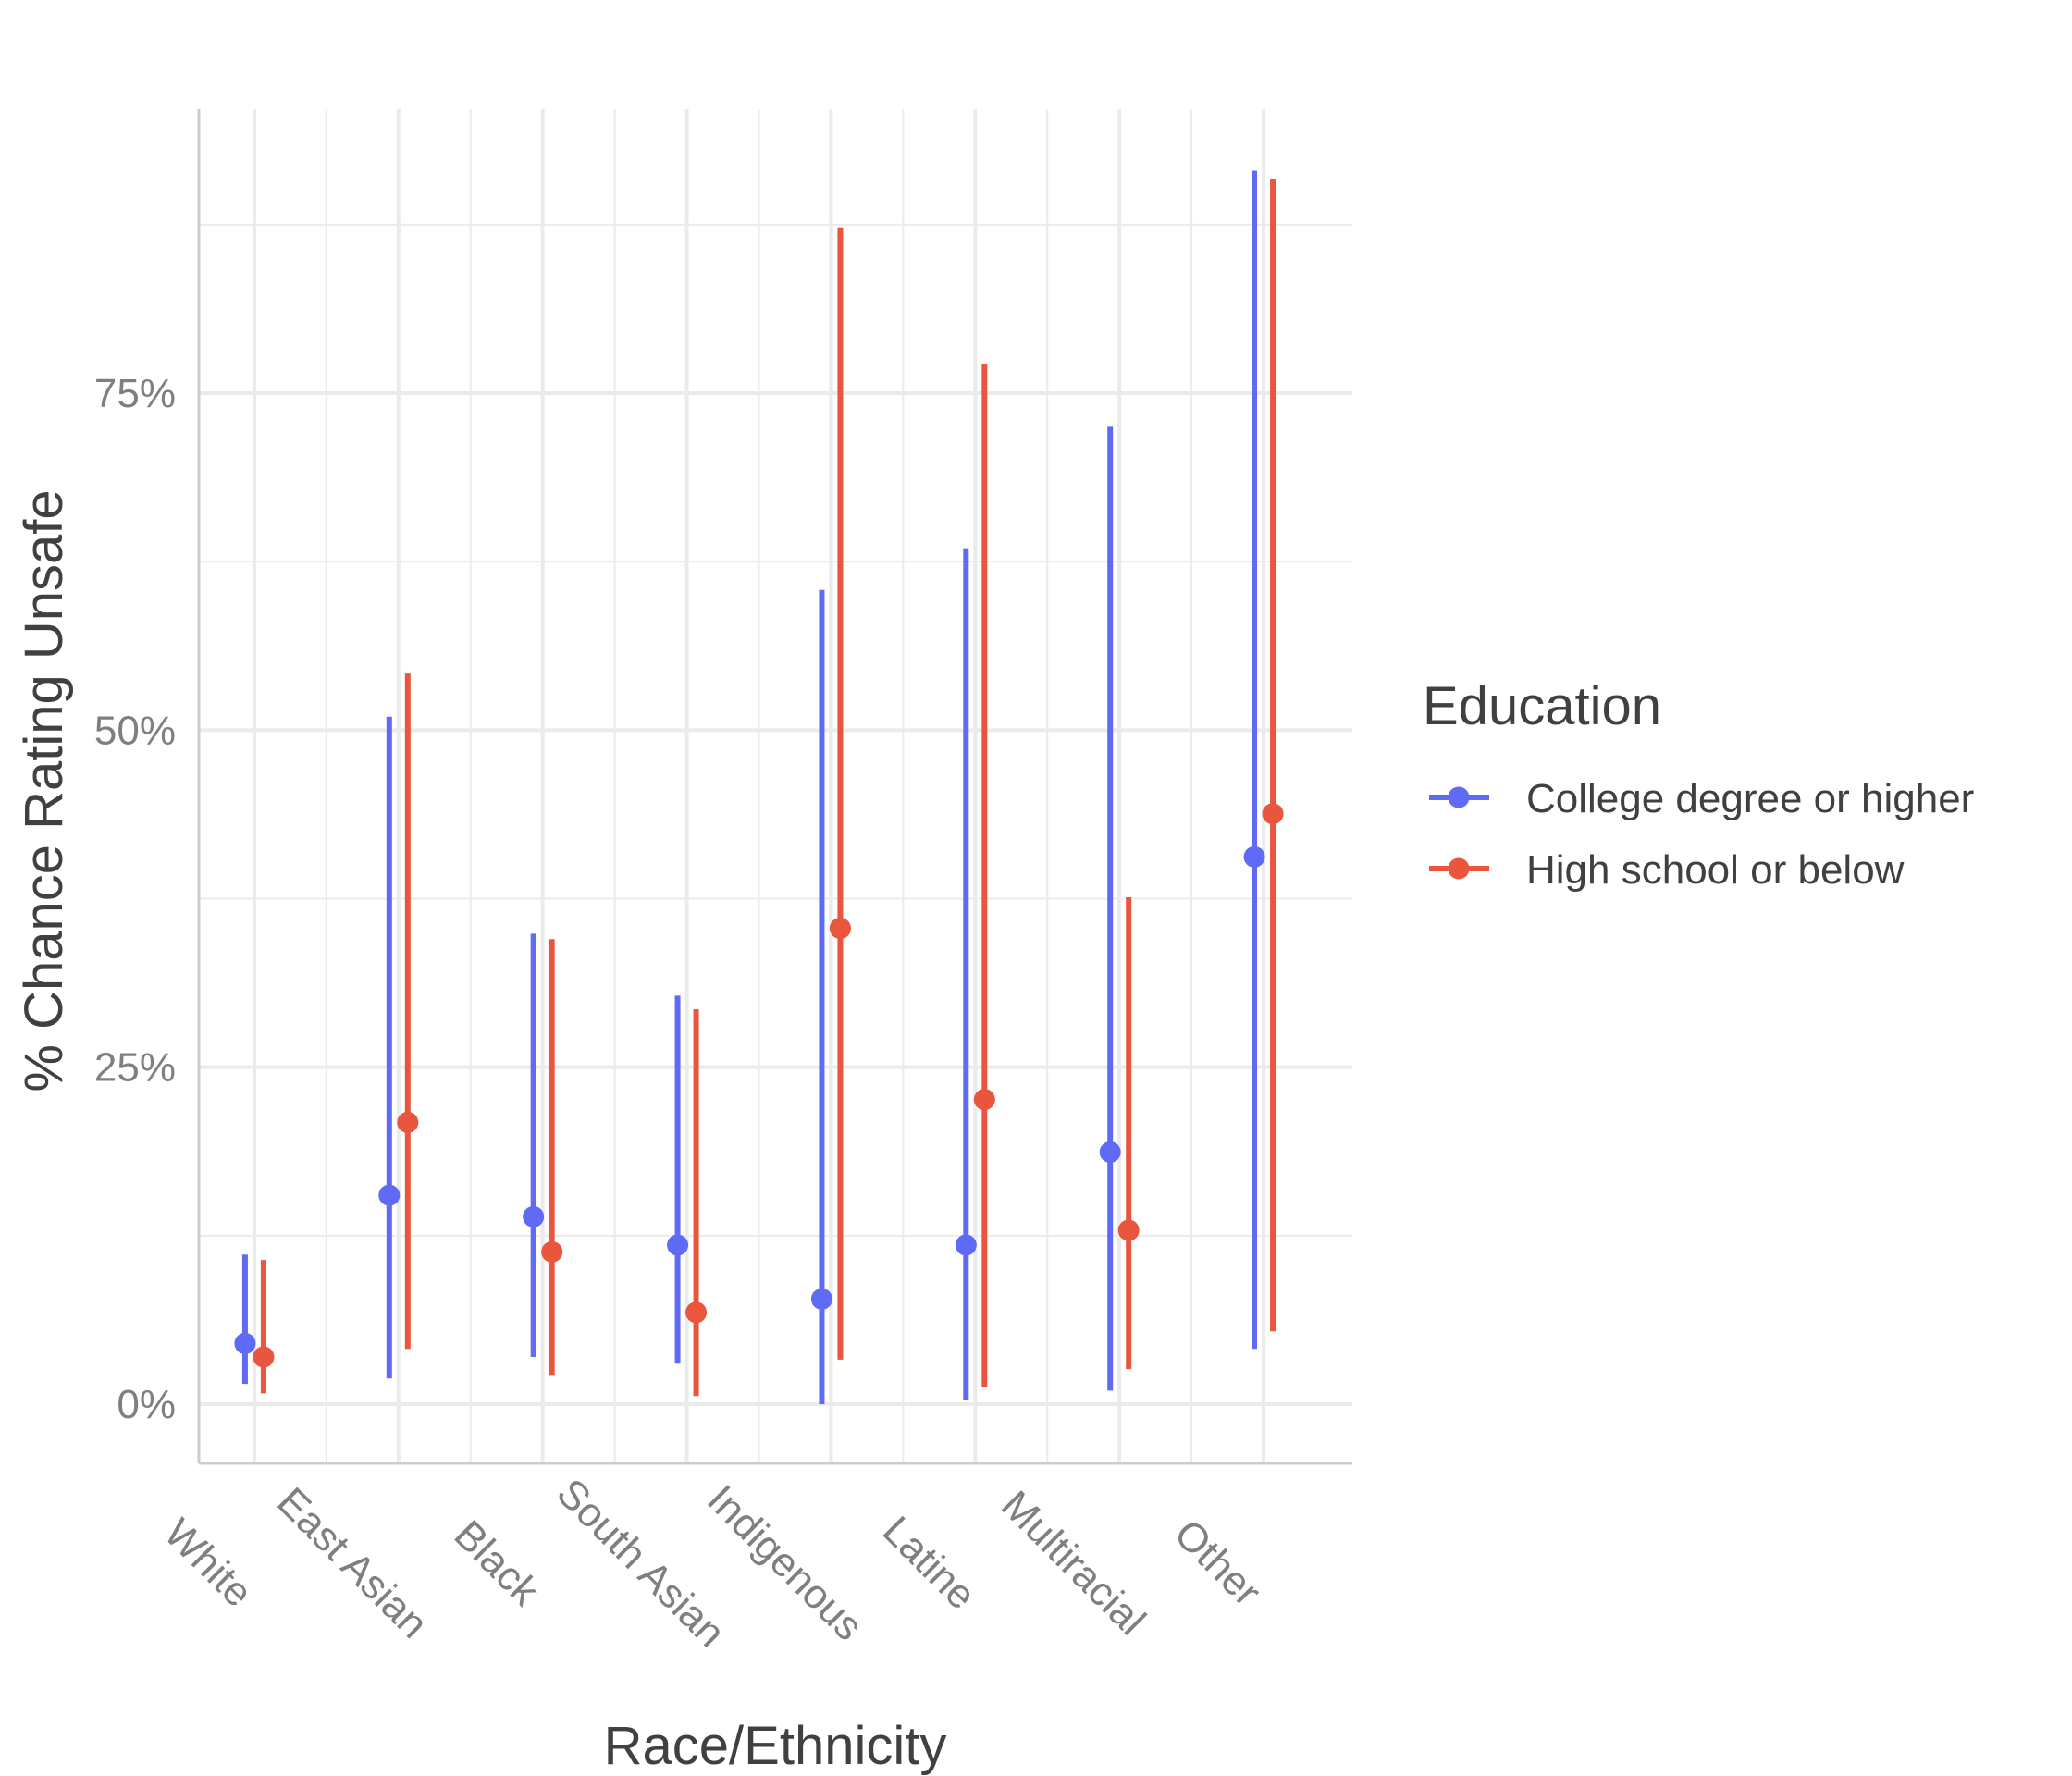 This screenshot has width=2072, height=1776. What do you see at coordinates (498, 1563) in the screenshot?
I see `x-tick-label: Black` at bounding box center [498, 1563].